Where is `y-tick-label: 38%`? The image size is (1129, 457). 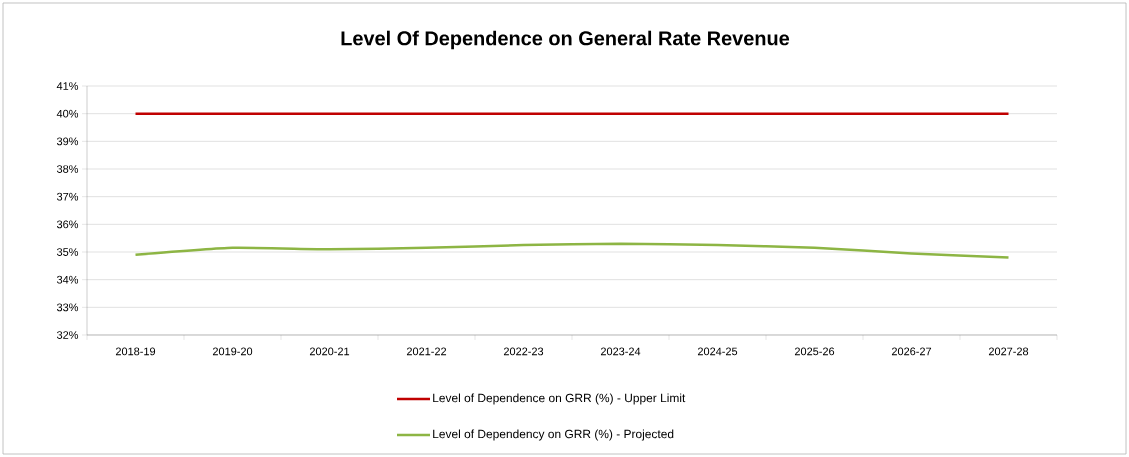 y-tick-label: 38% is located at coordinates (67, 169).